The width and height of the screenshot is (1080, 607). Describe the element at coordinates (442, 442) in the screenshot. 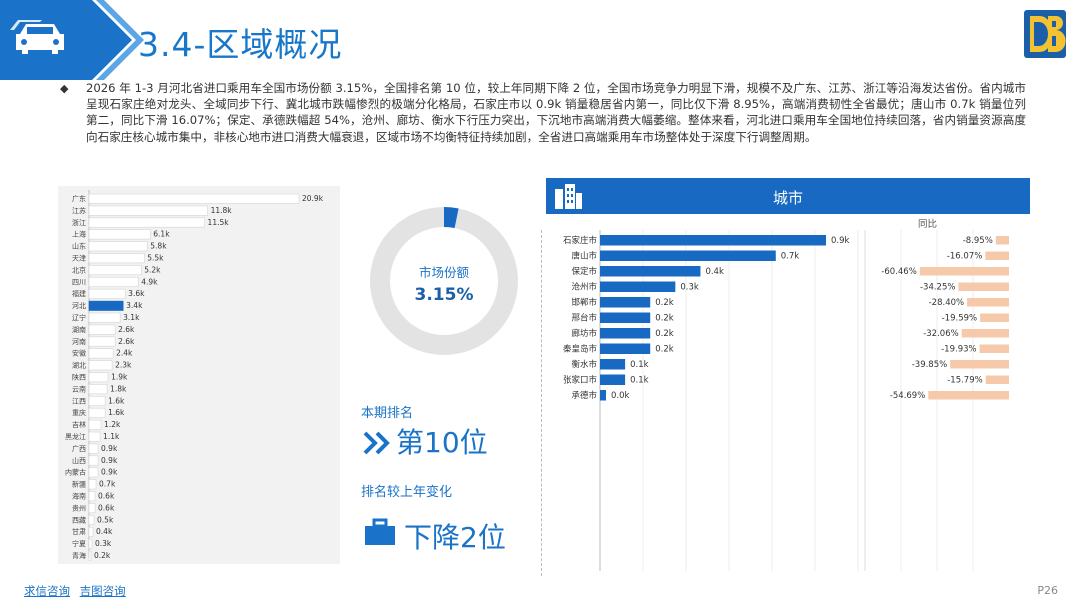

I see `rank-value: 第10位` at that location.